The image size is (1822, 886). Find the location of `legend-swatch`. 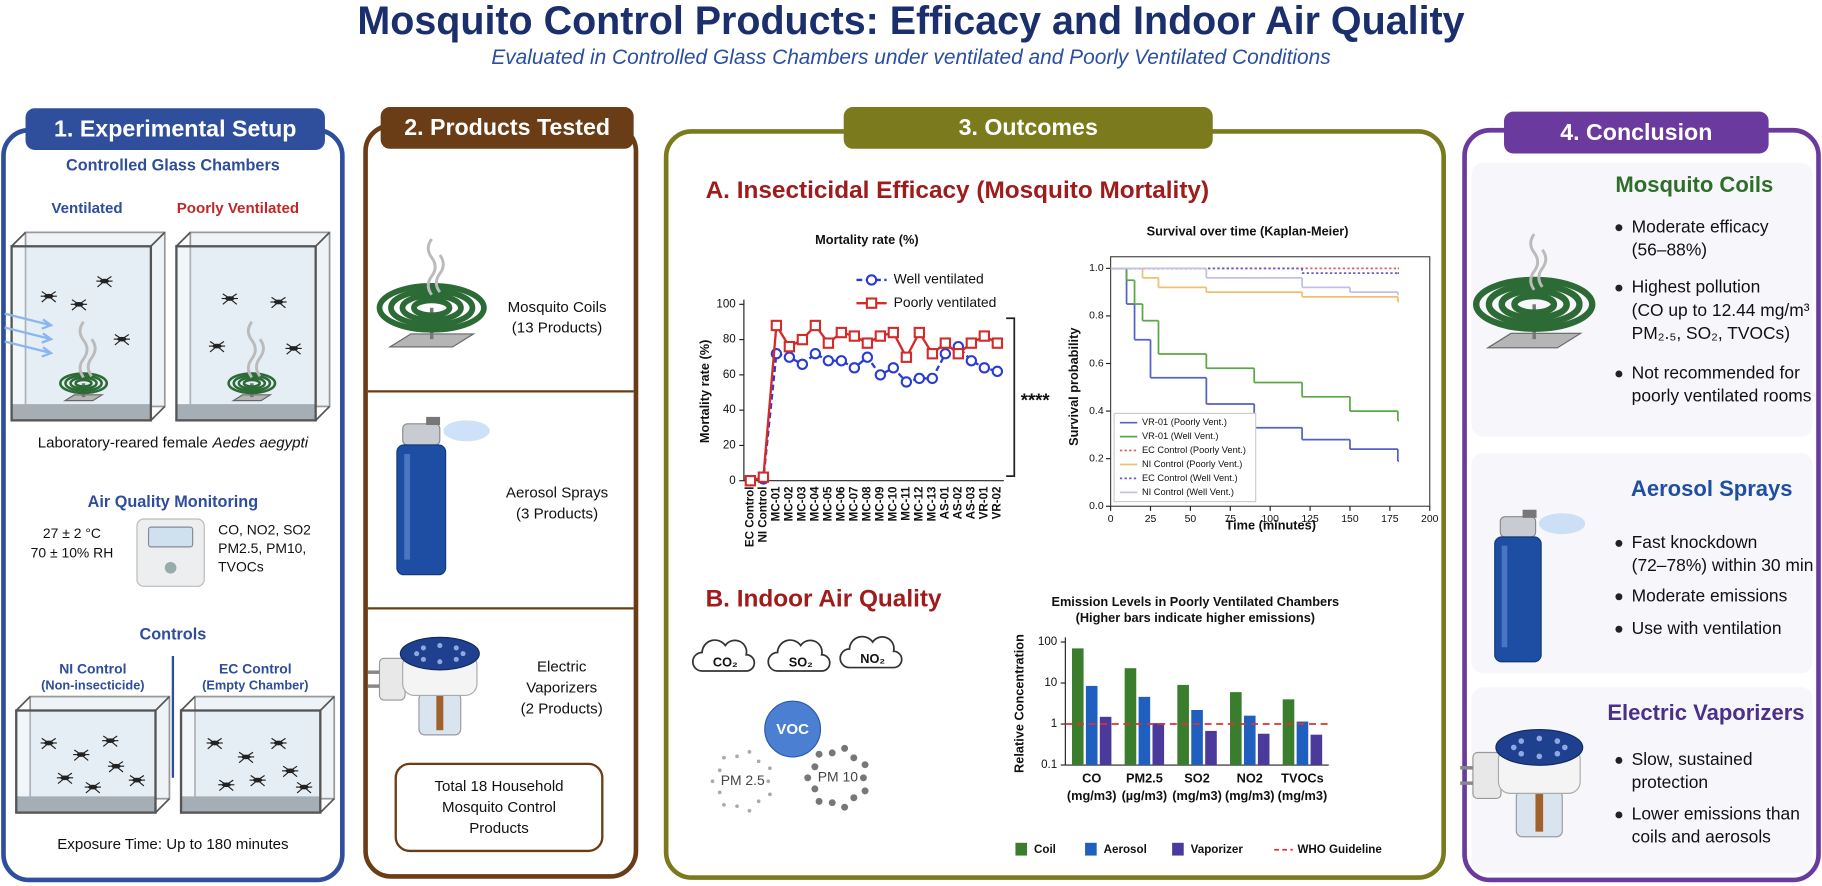

legend-swatch is located at coordinates (1021, 849).